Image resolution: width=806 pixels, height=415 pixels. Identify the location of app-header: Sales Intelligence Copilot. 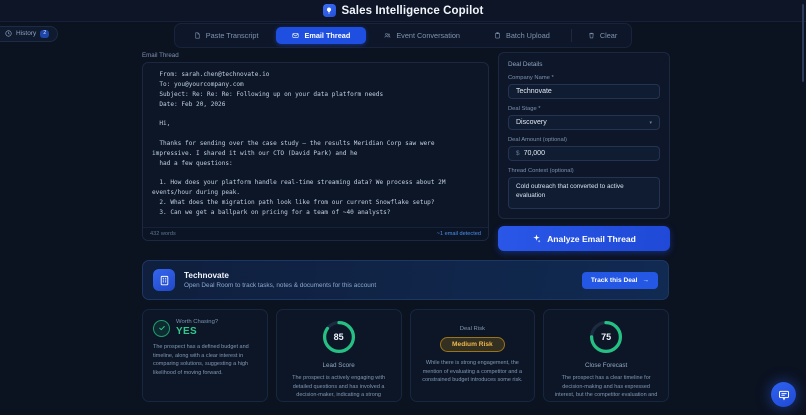
(403, 11).